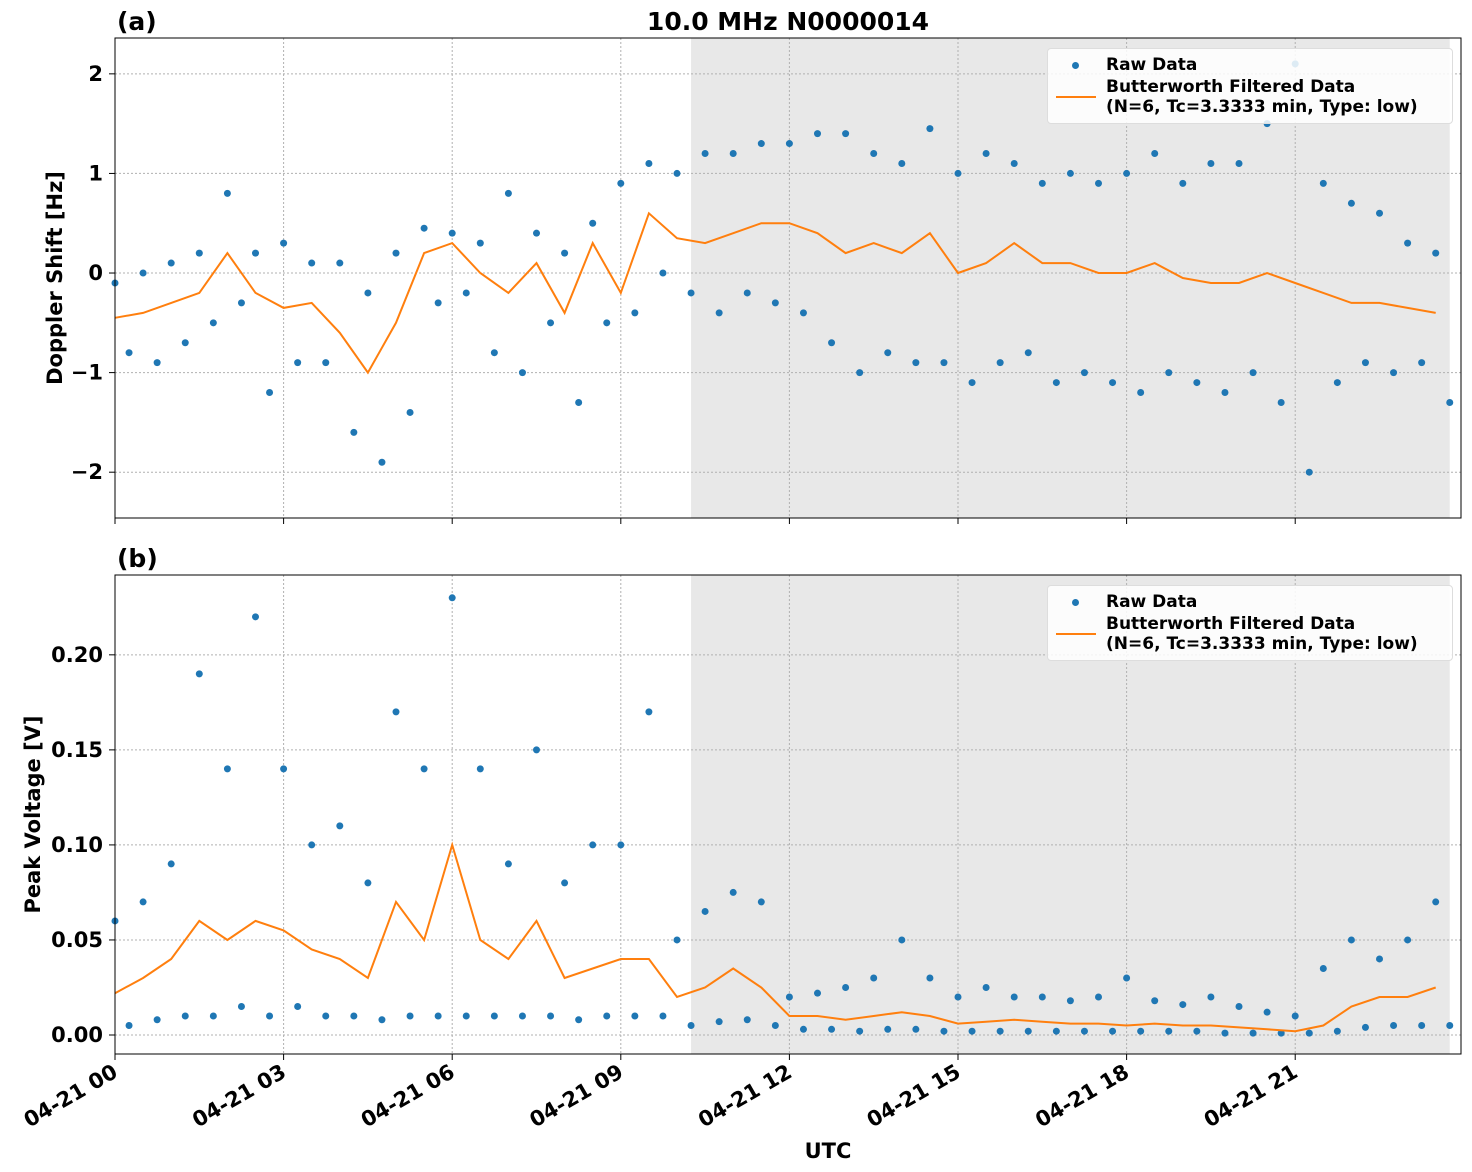  I want to click on y-tick-label: 0.10, so click(77, 845).